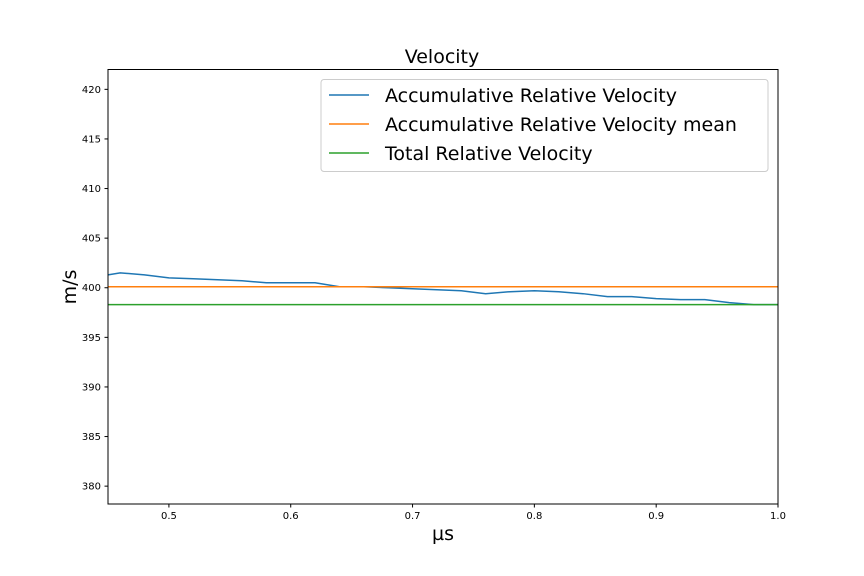 The width and height of the screenshot is (864, 576). I want to click on x-tick-label: 1.0, so click(778, 516).